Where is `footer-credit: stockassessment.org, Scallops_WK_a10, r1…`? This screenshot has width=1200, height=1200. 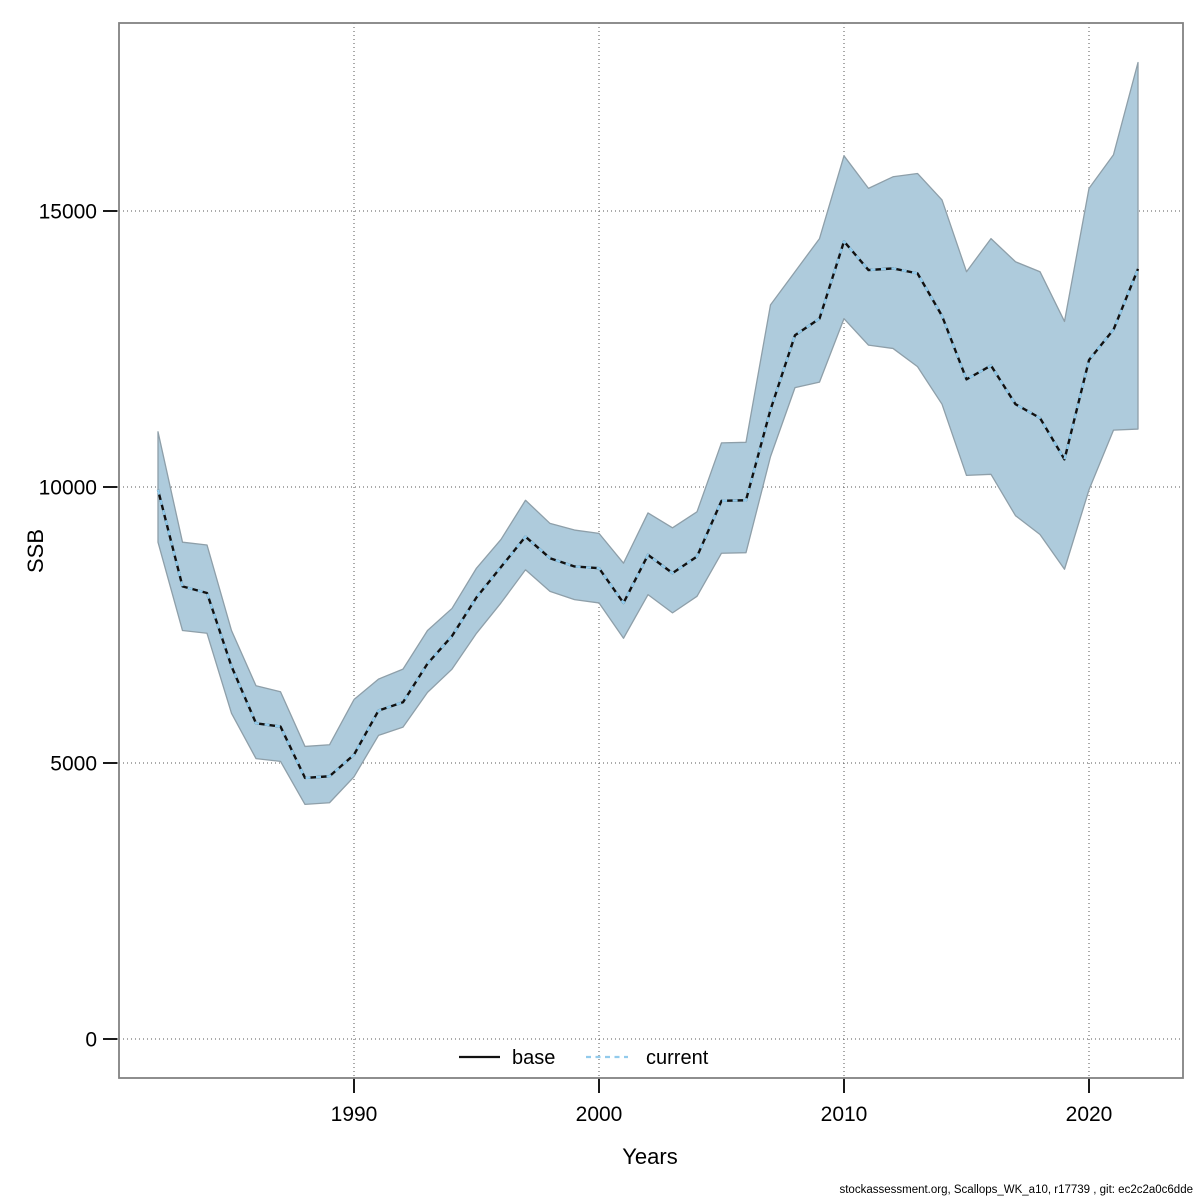 footer-credit: stockassessment.org, Scallops_WK_a10, r1… is located at coordinates (1016, 1190).